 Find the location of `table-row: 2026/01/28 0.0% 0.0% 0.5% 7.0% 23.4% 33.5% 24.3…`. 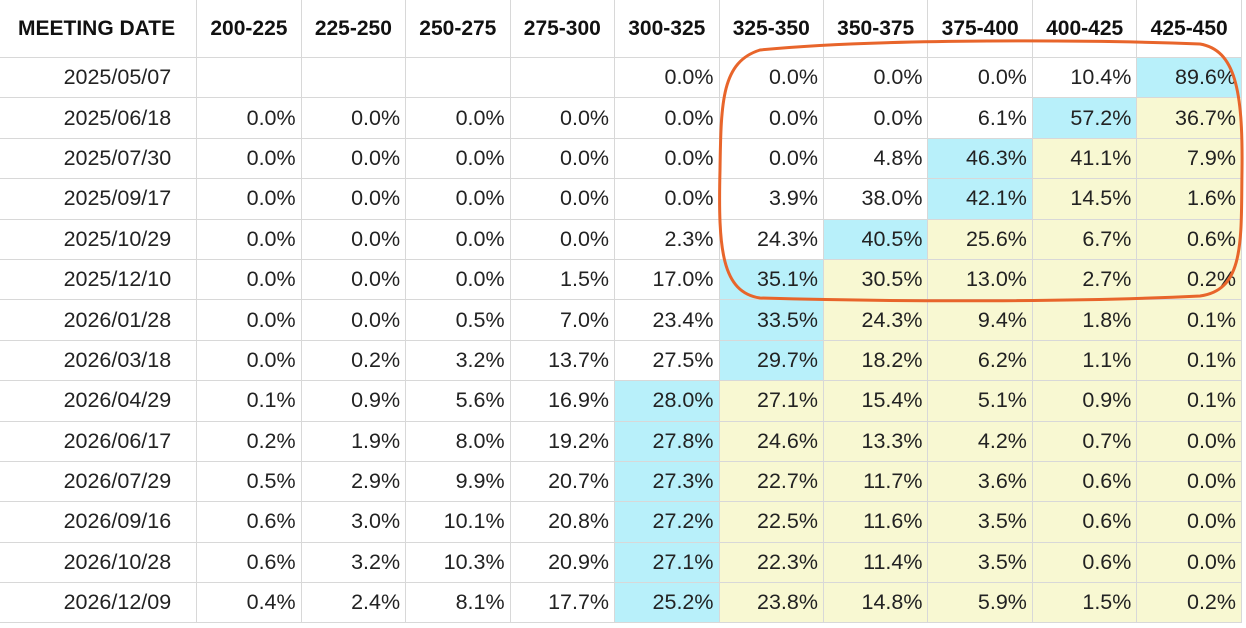

table-row: 2026/01/28 0.0% 0.0% 0.5% 7.0% 23.4% 33.5% 24.3… is located at coordinates (621, 320).